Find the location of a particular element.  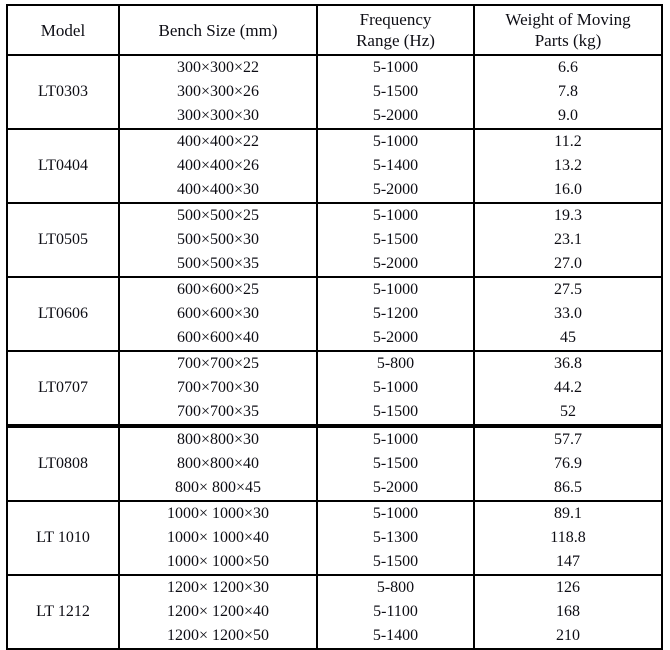

bench-size-cell: 600×600×25 600×600×30 600×600×40 is located at coordinates (218, 314).